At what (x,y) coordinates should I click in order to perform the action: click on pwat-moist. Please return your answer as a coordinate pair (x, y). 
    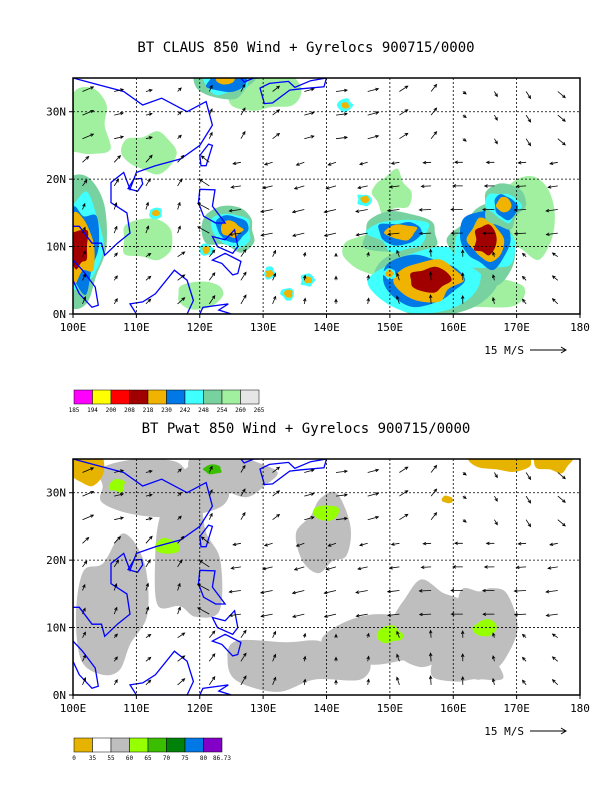
    Looking at the image, I should click on (484, 628).